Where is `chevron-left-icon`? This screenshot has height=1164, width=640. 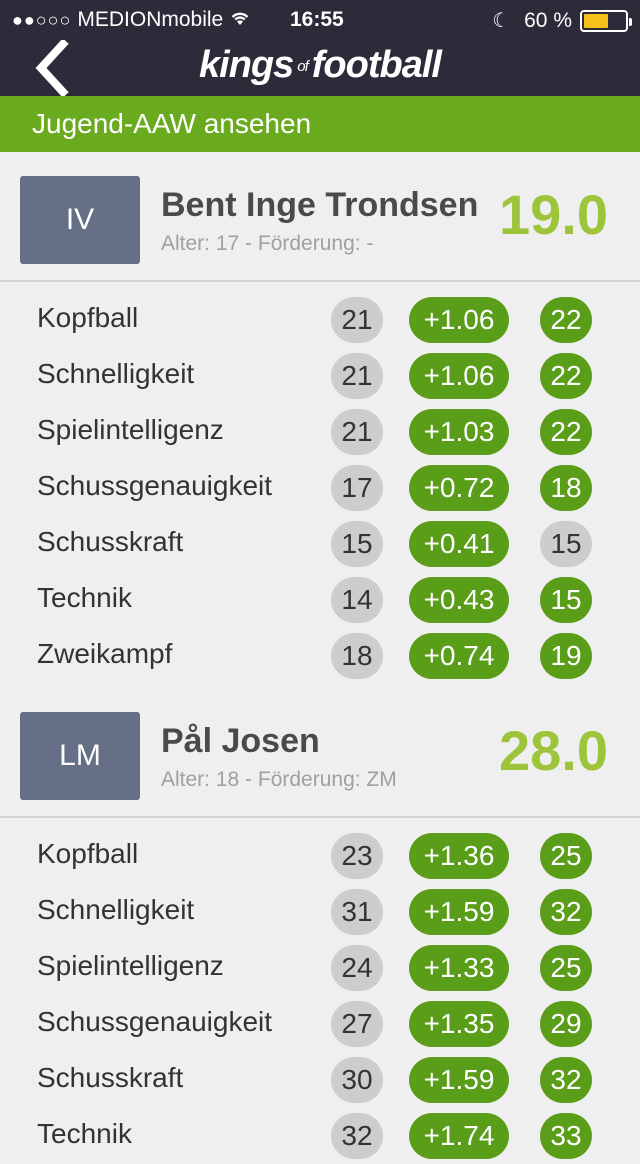
chevron-left-icon is located at coordinates (52, 68).